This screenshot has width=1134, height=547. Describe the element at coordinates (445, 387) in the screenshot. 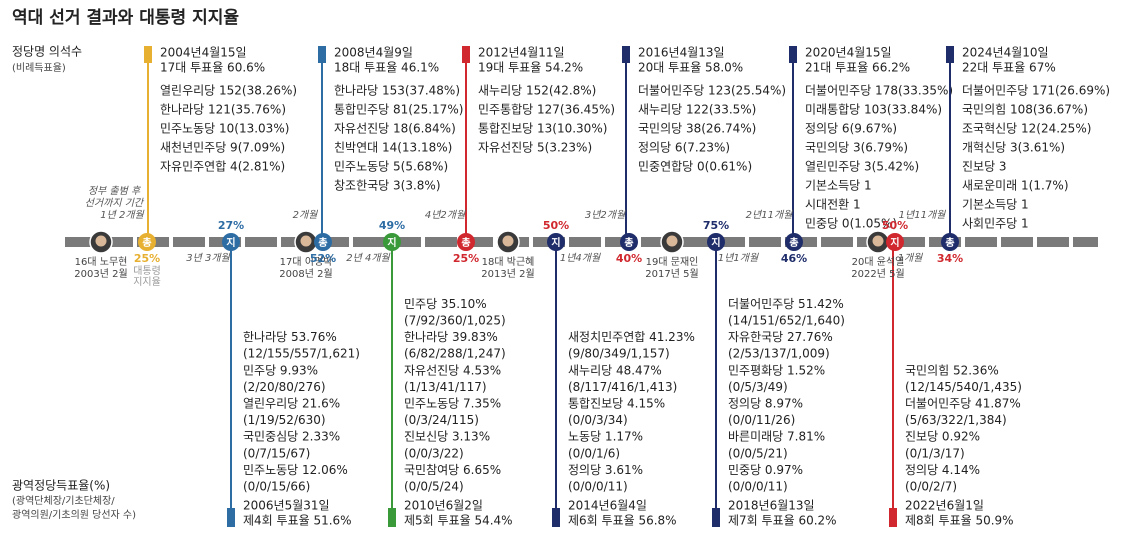

I see `election-result: (1/13/41/117)` at that location.